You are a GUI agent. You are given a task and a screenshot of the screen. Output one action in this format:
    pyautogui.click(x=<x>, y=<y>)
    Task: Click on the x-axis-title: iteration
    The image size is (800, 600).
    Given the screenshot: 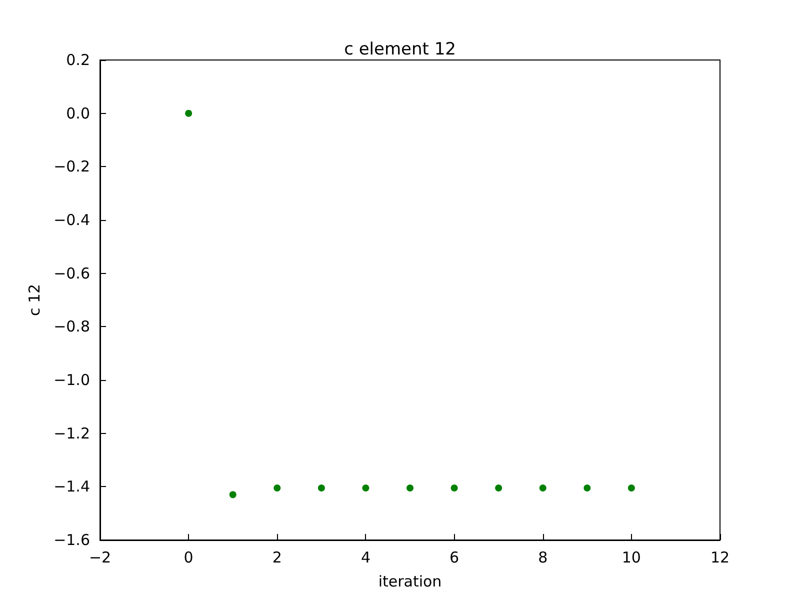 What is the action you would take?
    pyautogui.click(x=410, y=581)
    